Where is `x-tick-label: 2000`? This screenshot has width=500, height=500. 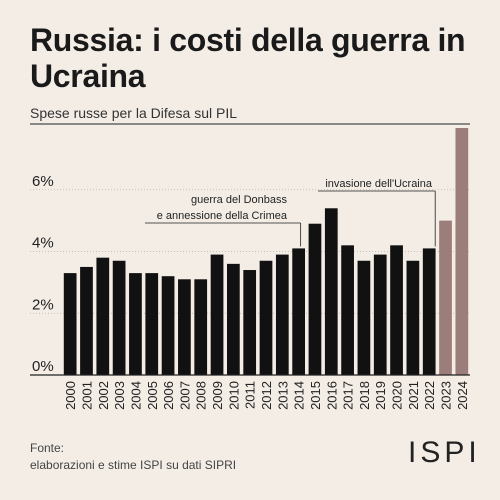 x-tick-label: 2000 is located at coordinates (70, 395).